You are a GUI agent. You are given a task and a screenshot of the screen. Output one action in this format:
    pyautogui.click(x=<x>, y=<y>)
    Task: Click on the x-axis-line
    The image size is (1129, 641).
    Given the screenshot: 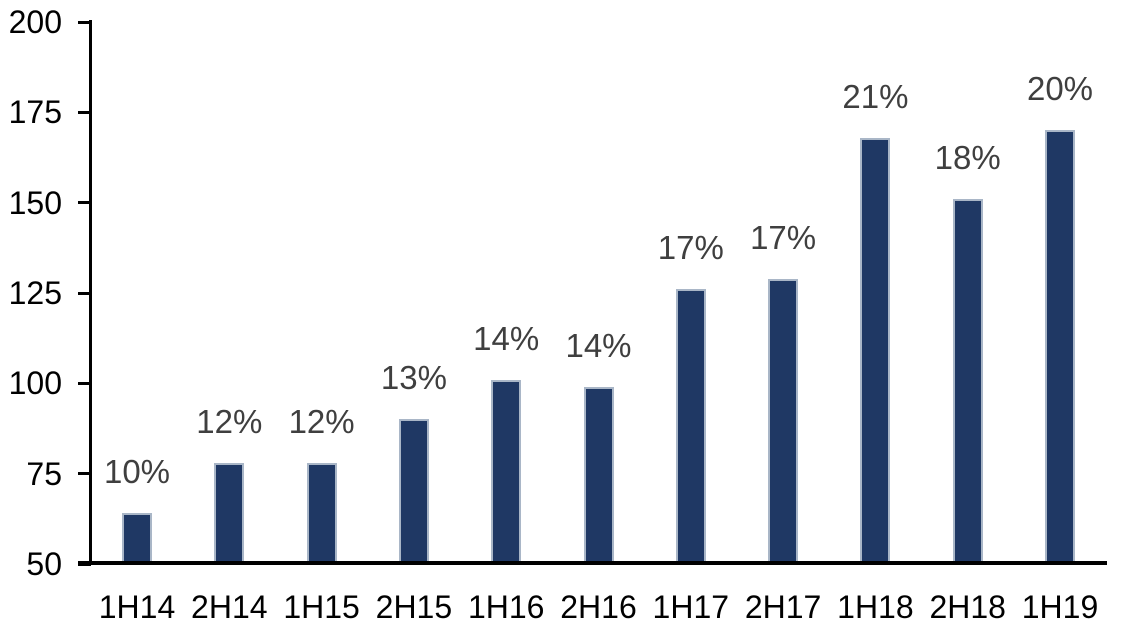 What is the action you would take?
    pyautogui.click(x=592, y=563)
    